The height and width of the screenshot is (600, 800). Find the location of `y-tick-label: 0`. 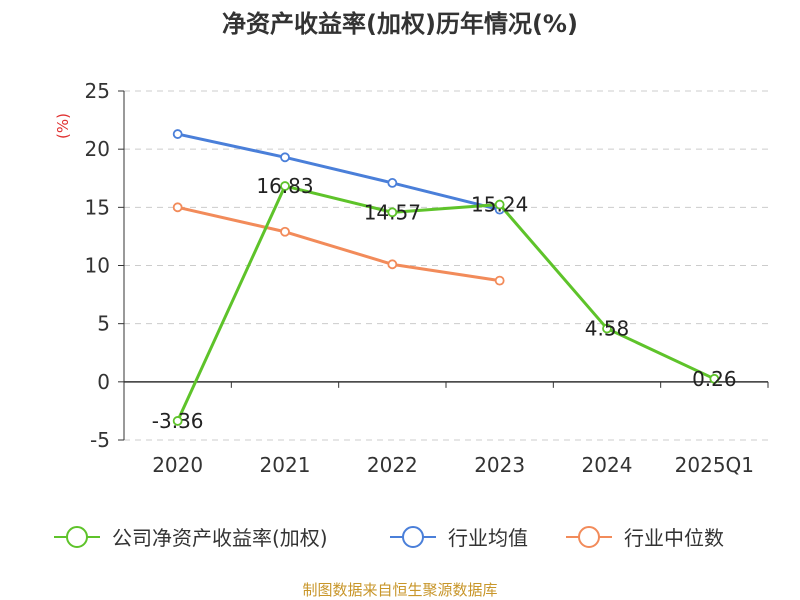

y-tick-label: 0 is located at coordinates (103, 382).